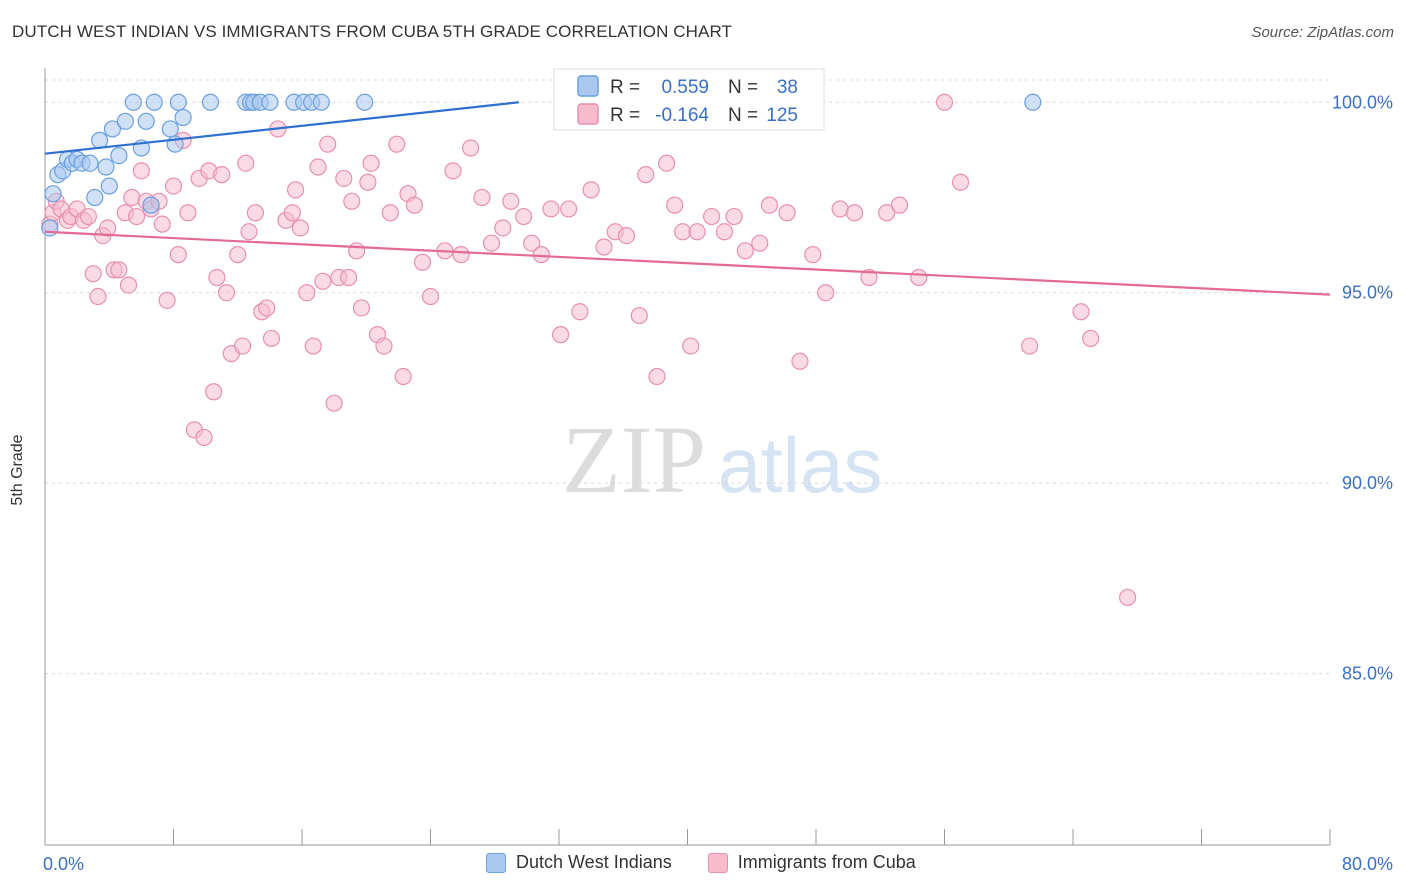 Image resolution: width=1406 pixels, height=892 pixels. What do you see at coordinates (1367, 674) in the screenshot?
I see `y-tick-label: 85.0%` at bounding box center [1367, 674].